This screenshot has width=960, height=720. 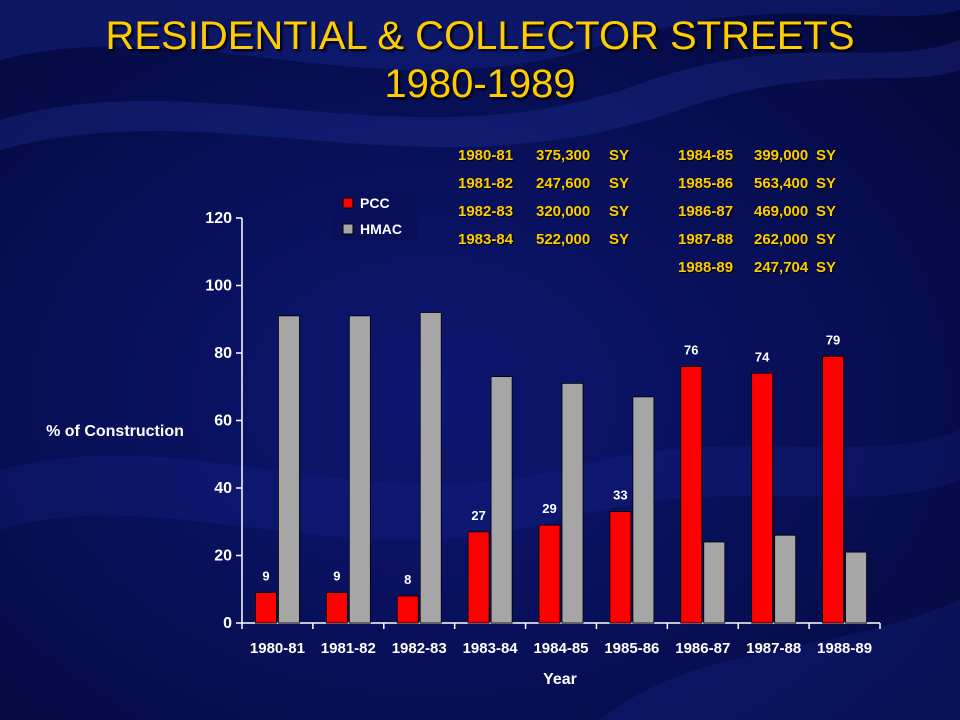 What do you see at coordinates (218, 286) in the screenshot?
I see `y-tick-label: 100` at bounding box center [218, 286].